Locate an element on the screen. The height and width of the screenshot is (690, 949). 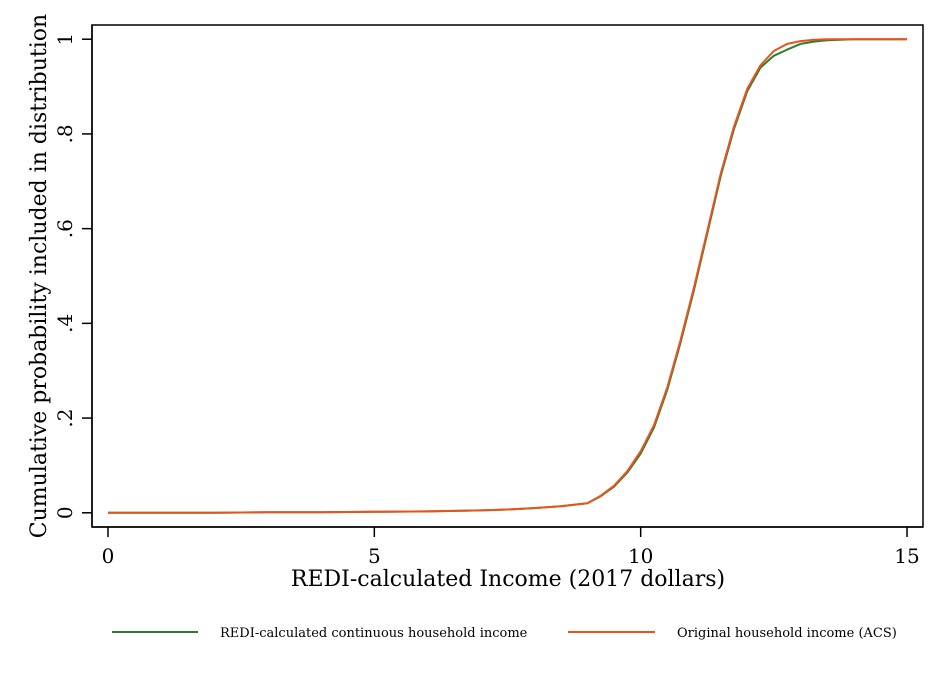
y-tick-label: .8 is located at coordinates (65, 133).